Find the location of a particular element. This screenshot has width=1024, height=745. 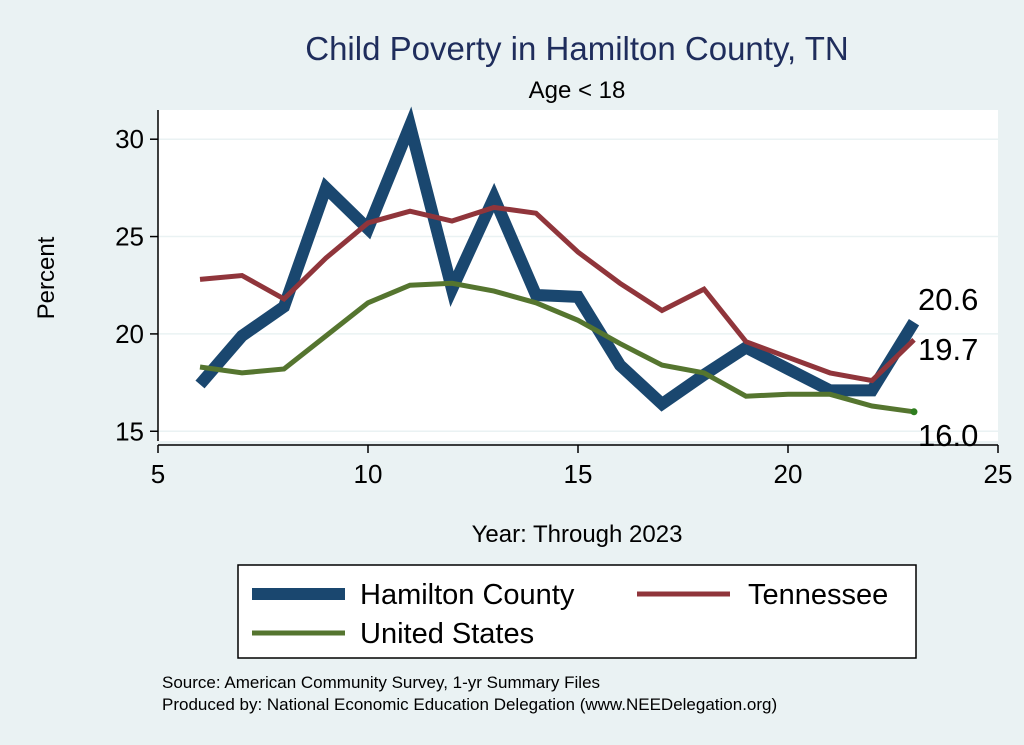

end-label-united-states: 16.0 is located at coordinates (948, 435).